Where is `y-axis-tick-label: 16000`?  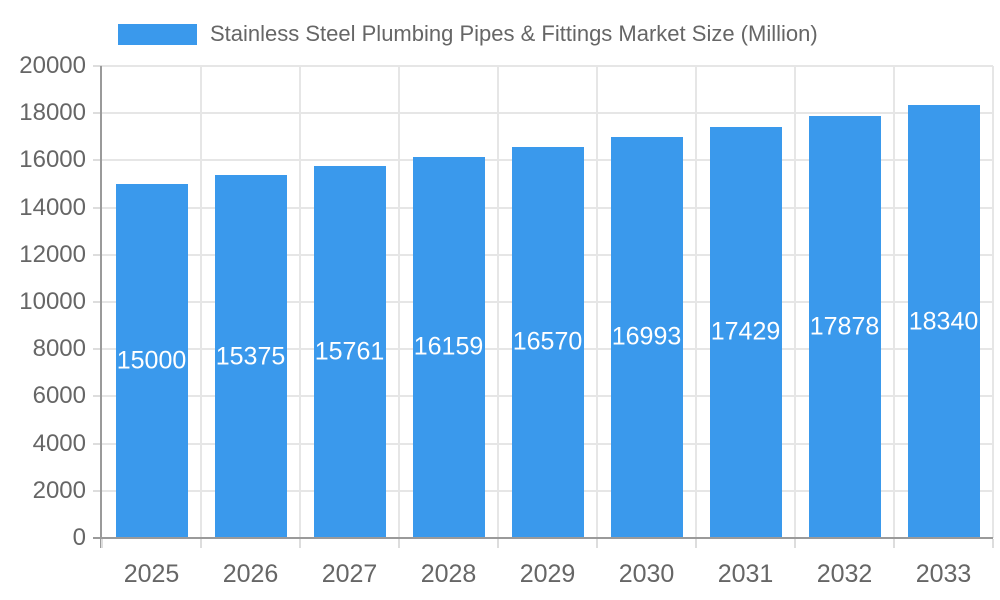 y-axis-tick-label: 16000 is located at coordinates (52, 160).